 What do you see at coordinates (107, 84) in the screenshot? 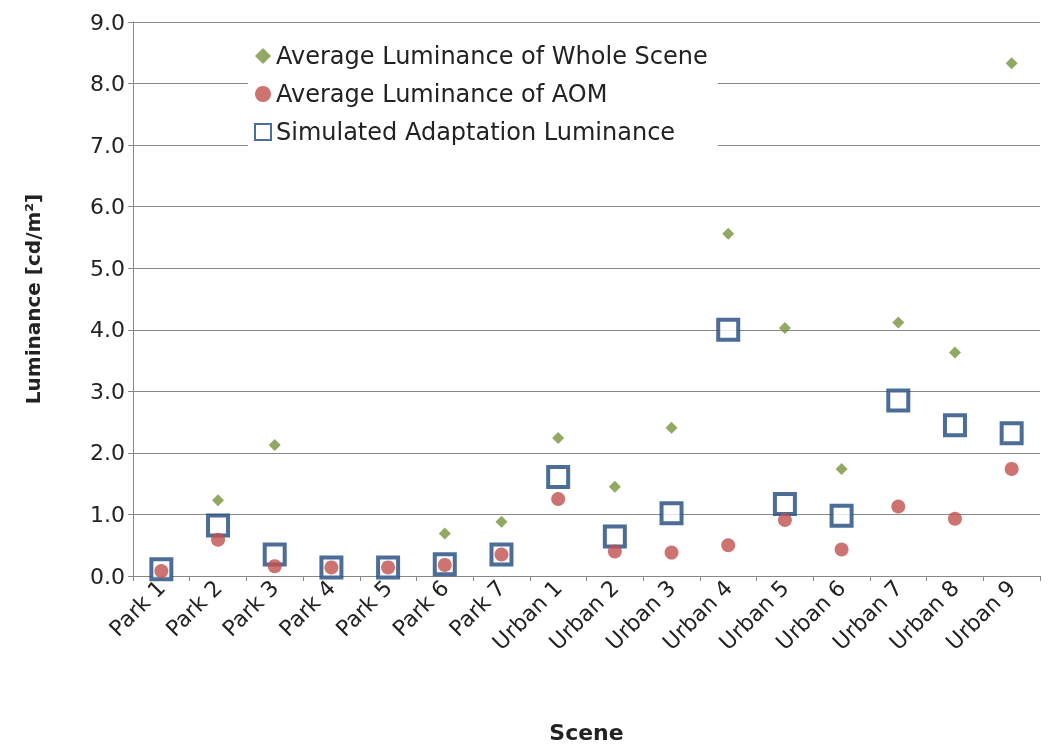
I see `y-tick-label: 8.0` at bounding box center [107, 84].